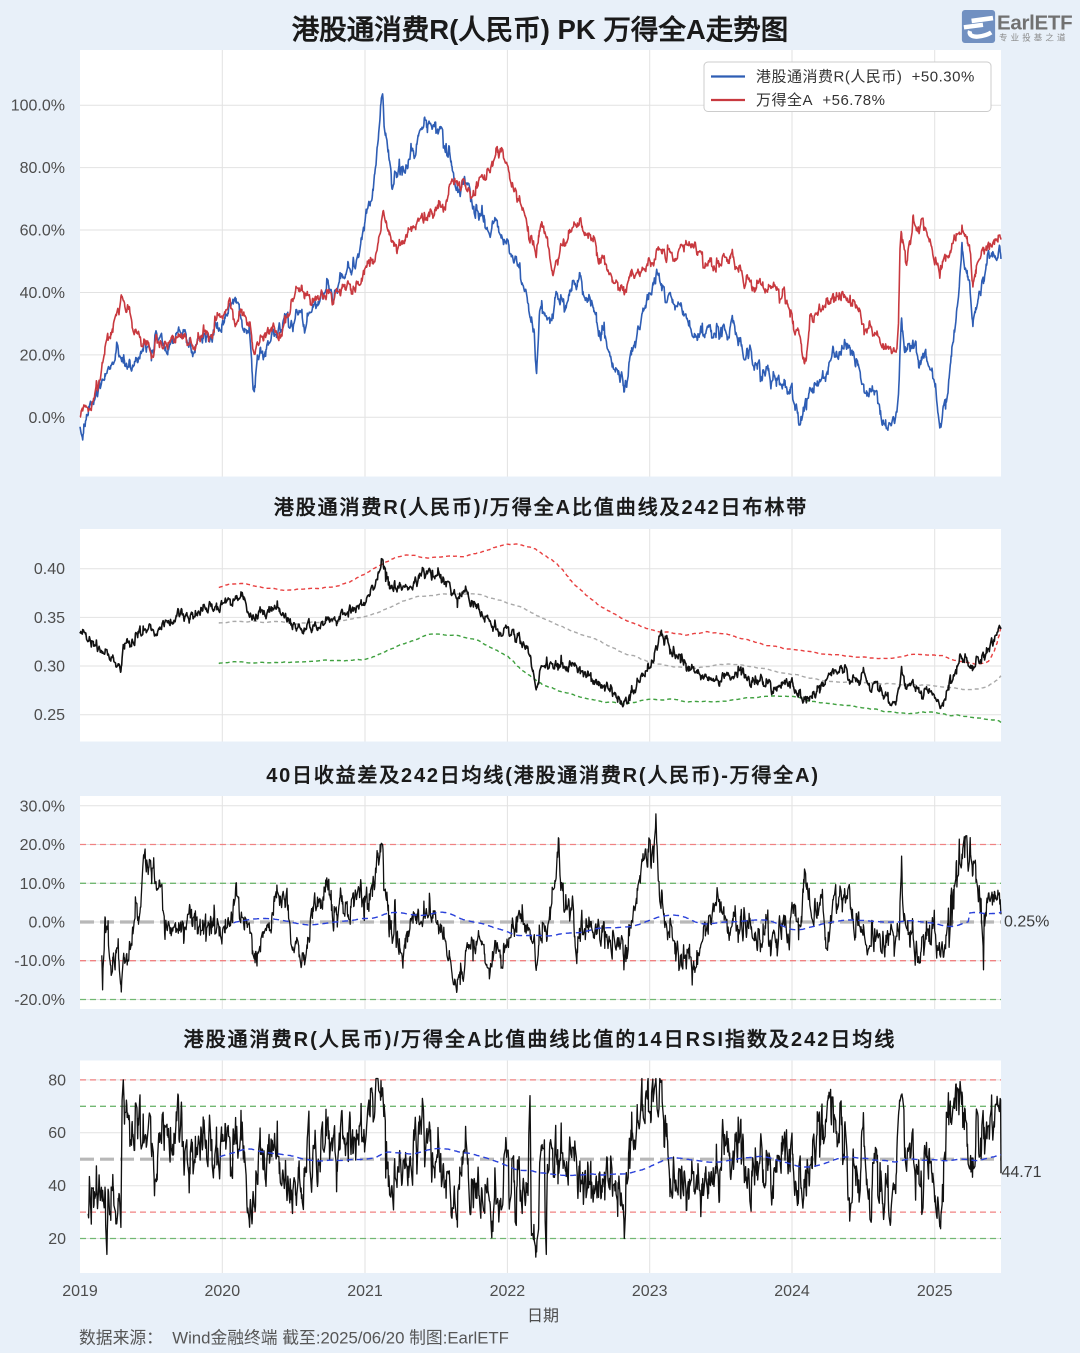 The width and height of the screenshot is (1080, 1353). What do you see at coordinates (39, 1000) in the screenshot?
I see `svg-text: -20.0%` at bounding box center [39, 1000].